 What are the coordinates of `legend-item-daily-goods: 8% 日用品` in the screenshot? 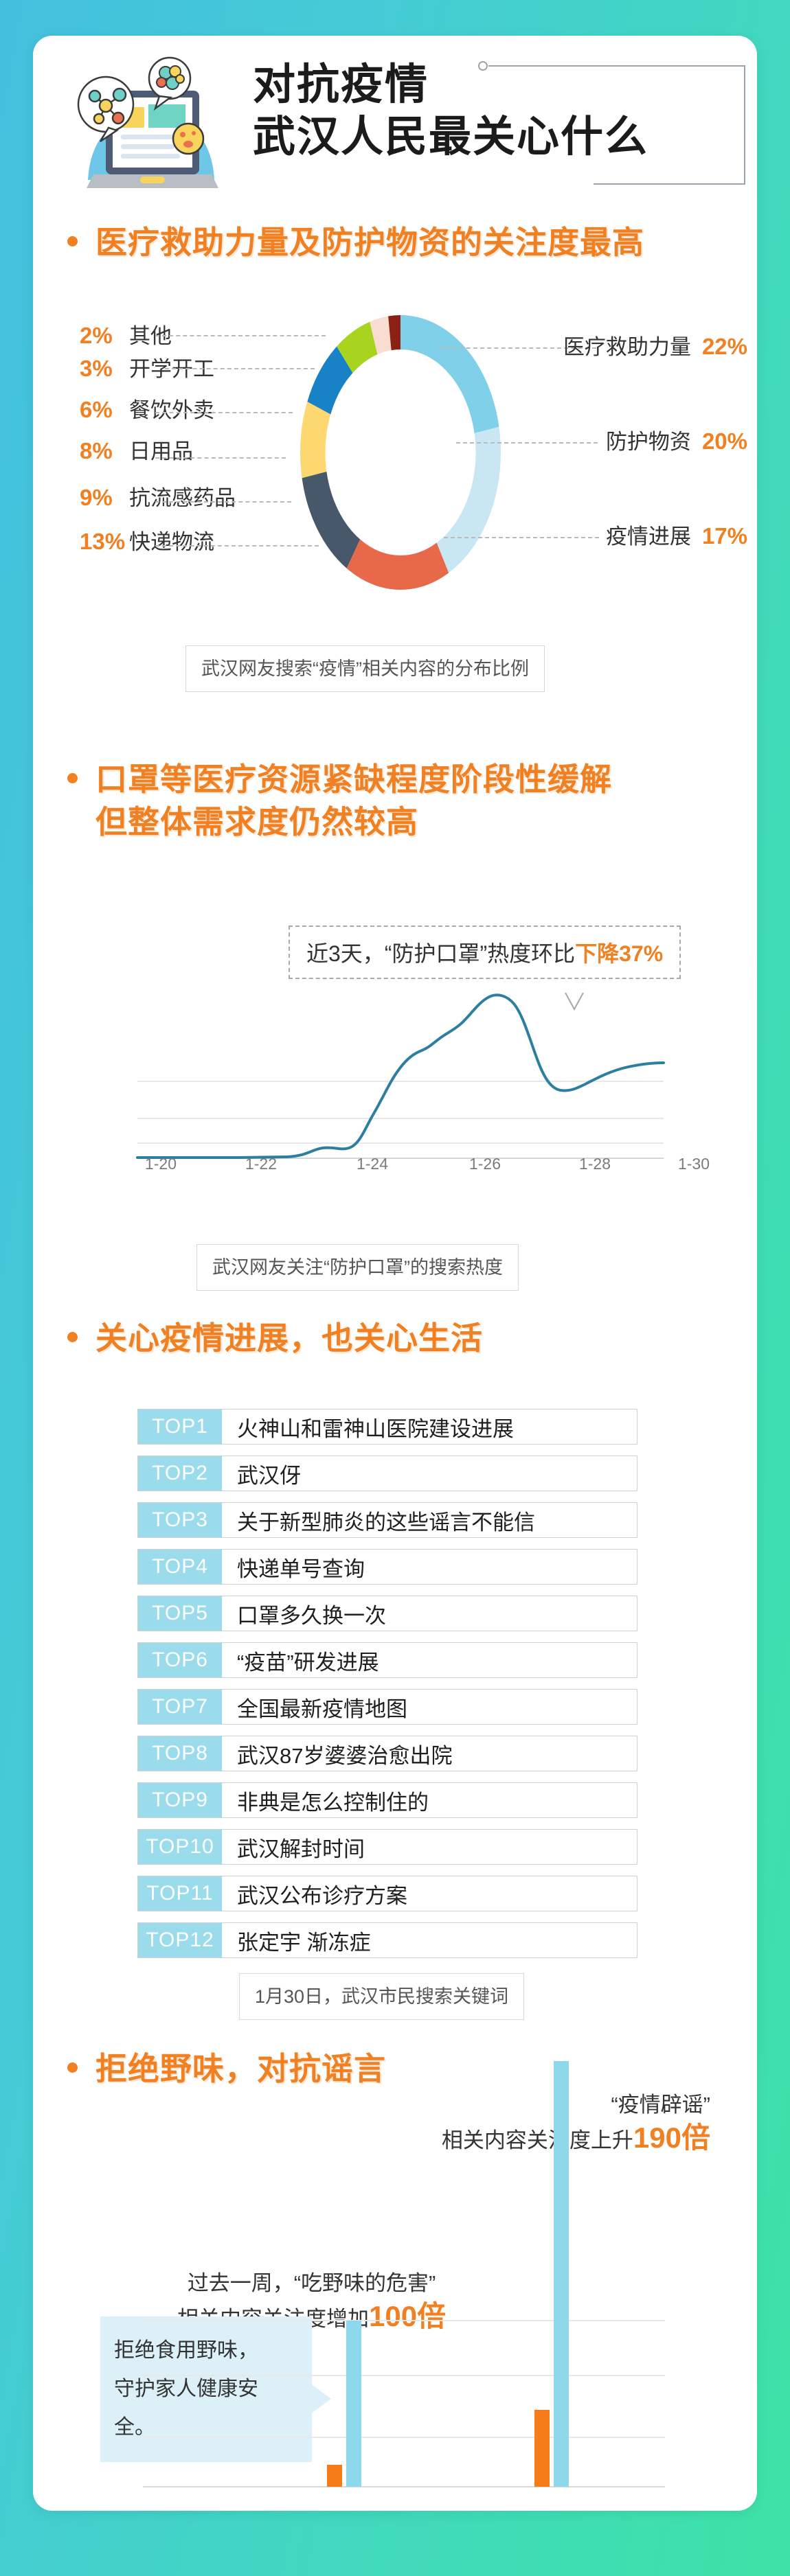 It's located at (136, 450).